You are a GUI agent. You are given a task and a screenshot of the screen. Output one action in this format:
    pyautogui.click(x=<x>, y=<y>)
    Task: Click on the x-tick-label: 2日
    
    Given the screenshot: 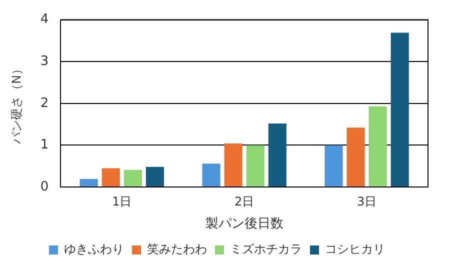 What is the action you would take?
    pyautogui.click(x=244, y=201)
    